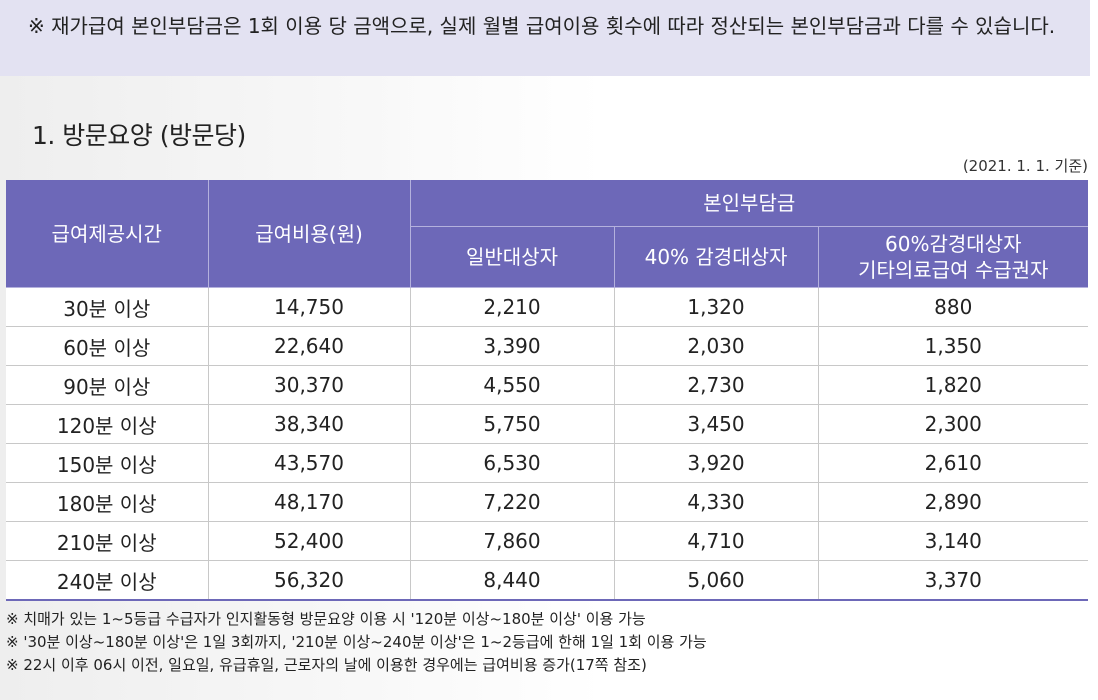  What do you see at coordinates (953, 541) in the screenshot?
I see `cell-reduced-60: 3,140` at bounding box center [953, 541].